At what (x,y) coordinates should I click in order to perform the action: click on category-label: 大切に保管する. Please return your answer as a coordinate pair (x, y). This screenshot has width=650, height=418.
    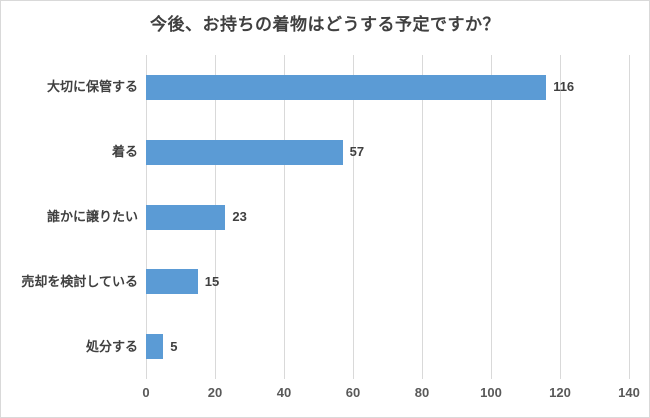
    Looking at the image, I should click on (92, 87).